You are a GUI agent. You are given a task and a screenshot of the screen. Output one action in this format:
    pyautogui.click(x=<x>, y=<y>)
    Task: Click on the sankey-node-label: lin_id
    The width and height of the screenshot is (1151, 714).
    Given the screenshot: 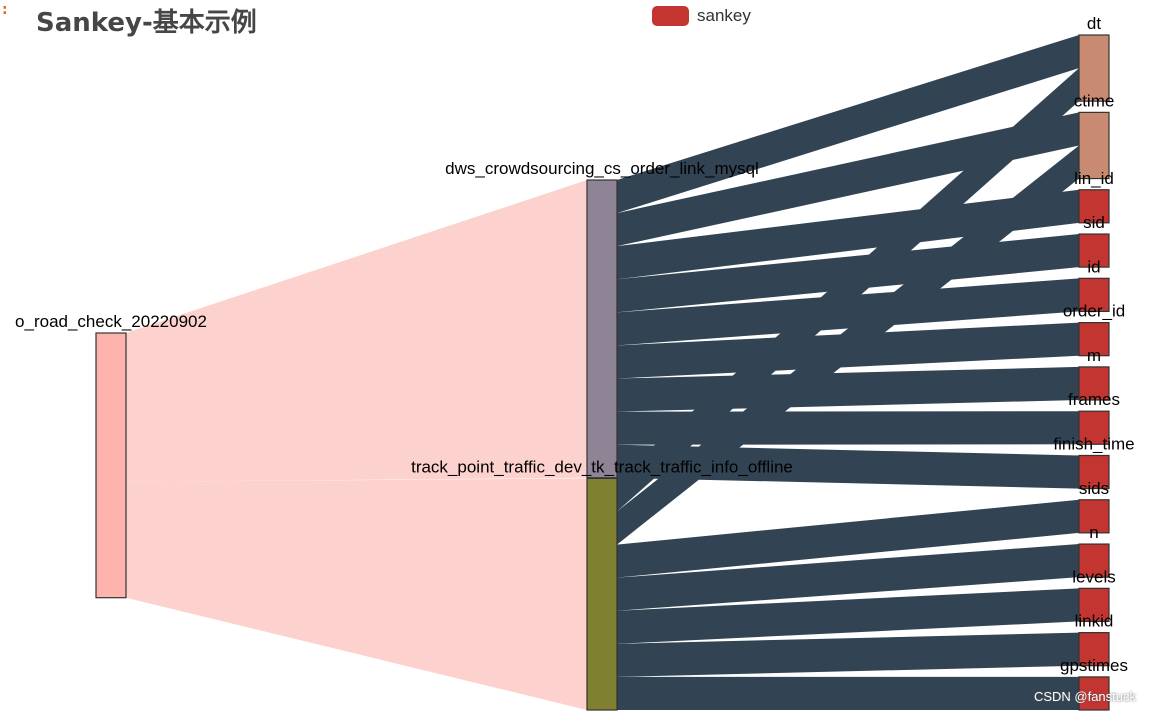 What is the action you would take?
    pyautogui.click(x=1094, y=178)
    